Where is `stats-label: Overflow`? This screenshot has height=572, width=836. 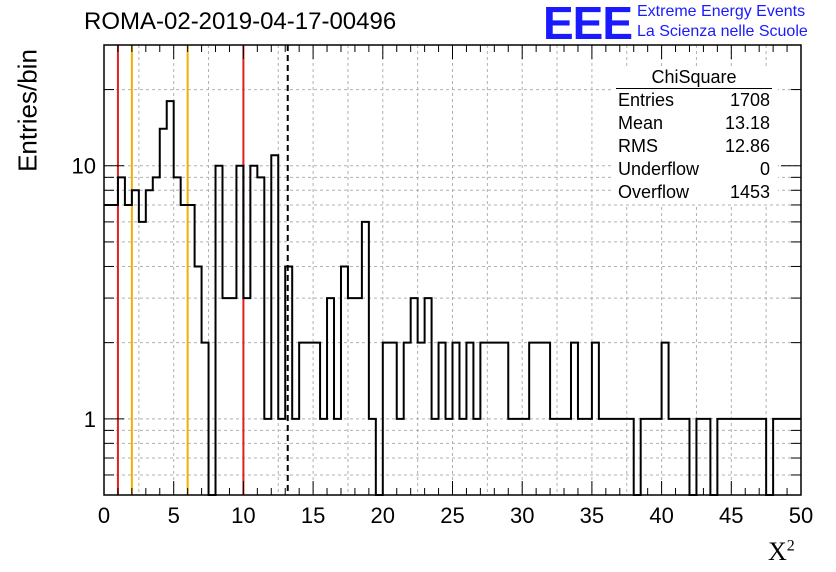 stats-label: Overflow is located at coordinates (654, 192).